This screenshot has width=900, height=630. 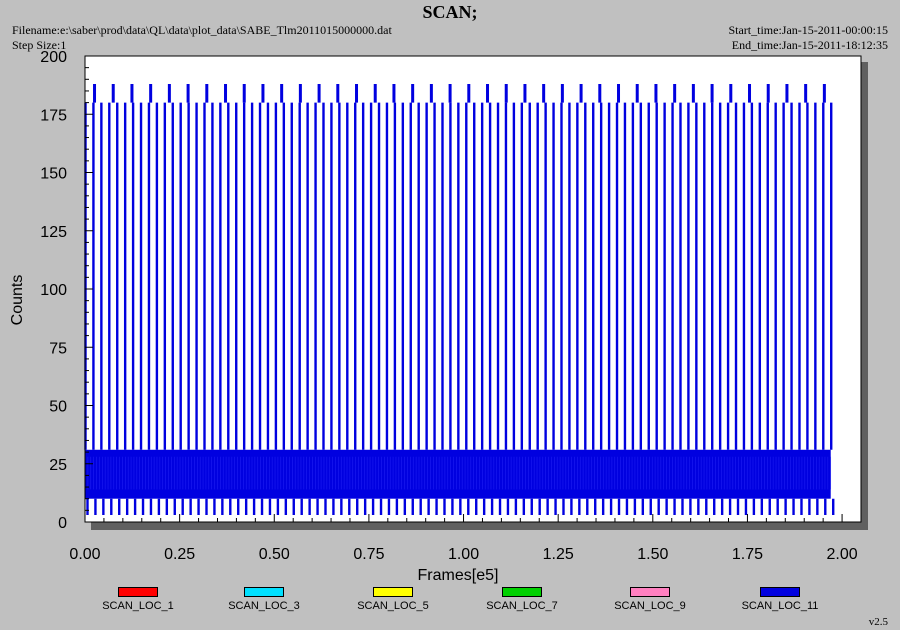 What do you see at coordinates (179, 554) in the screenshot?
I see `x-tick-label: 0.25` at bounding box center [179, 554].